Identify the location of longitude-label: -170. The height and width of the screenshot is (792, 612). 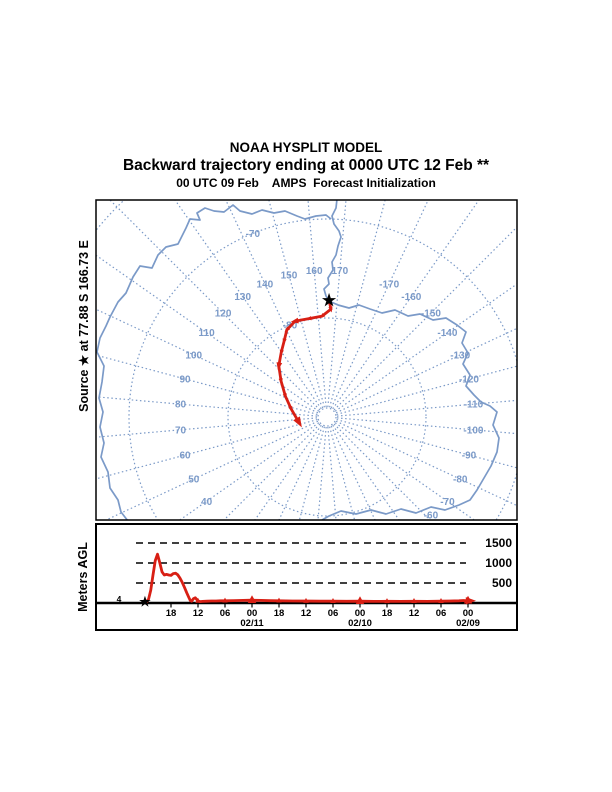
(389, 284).